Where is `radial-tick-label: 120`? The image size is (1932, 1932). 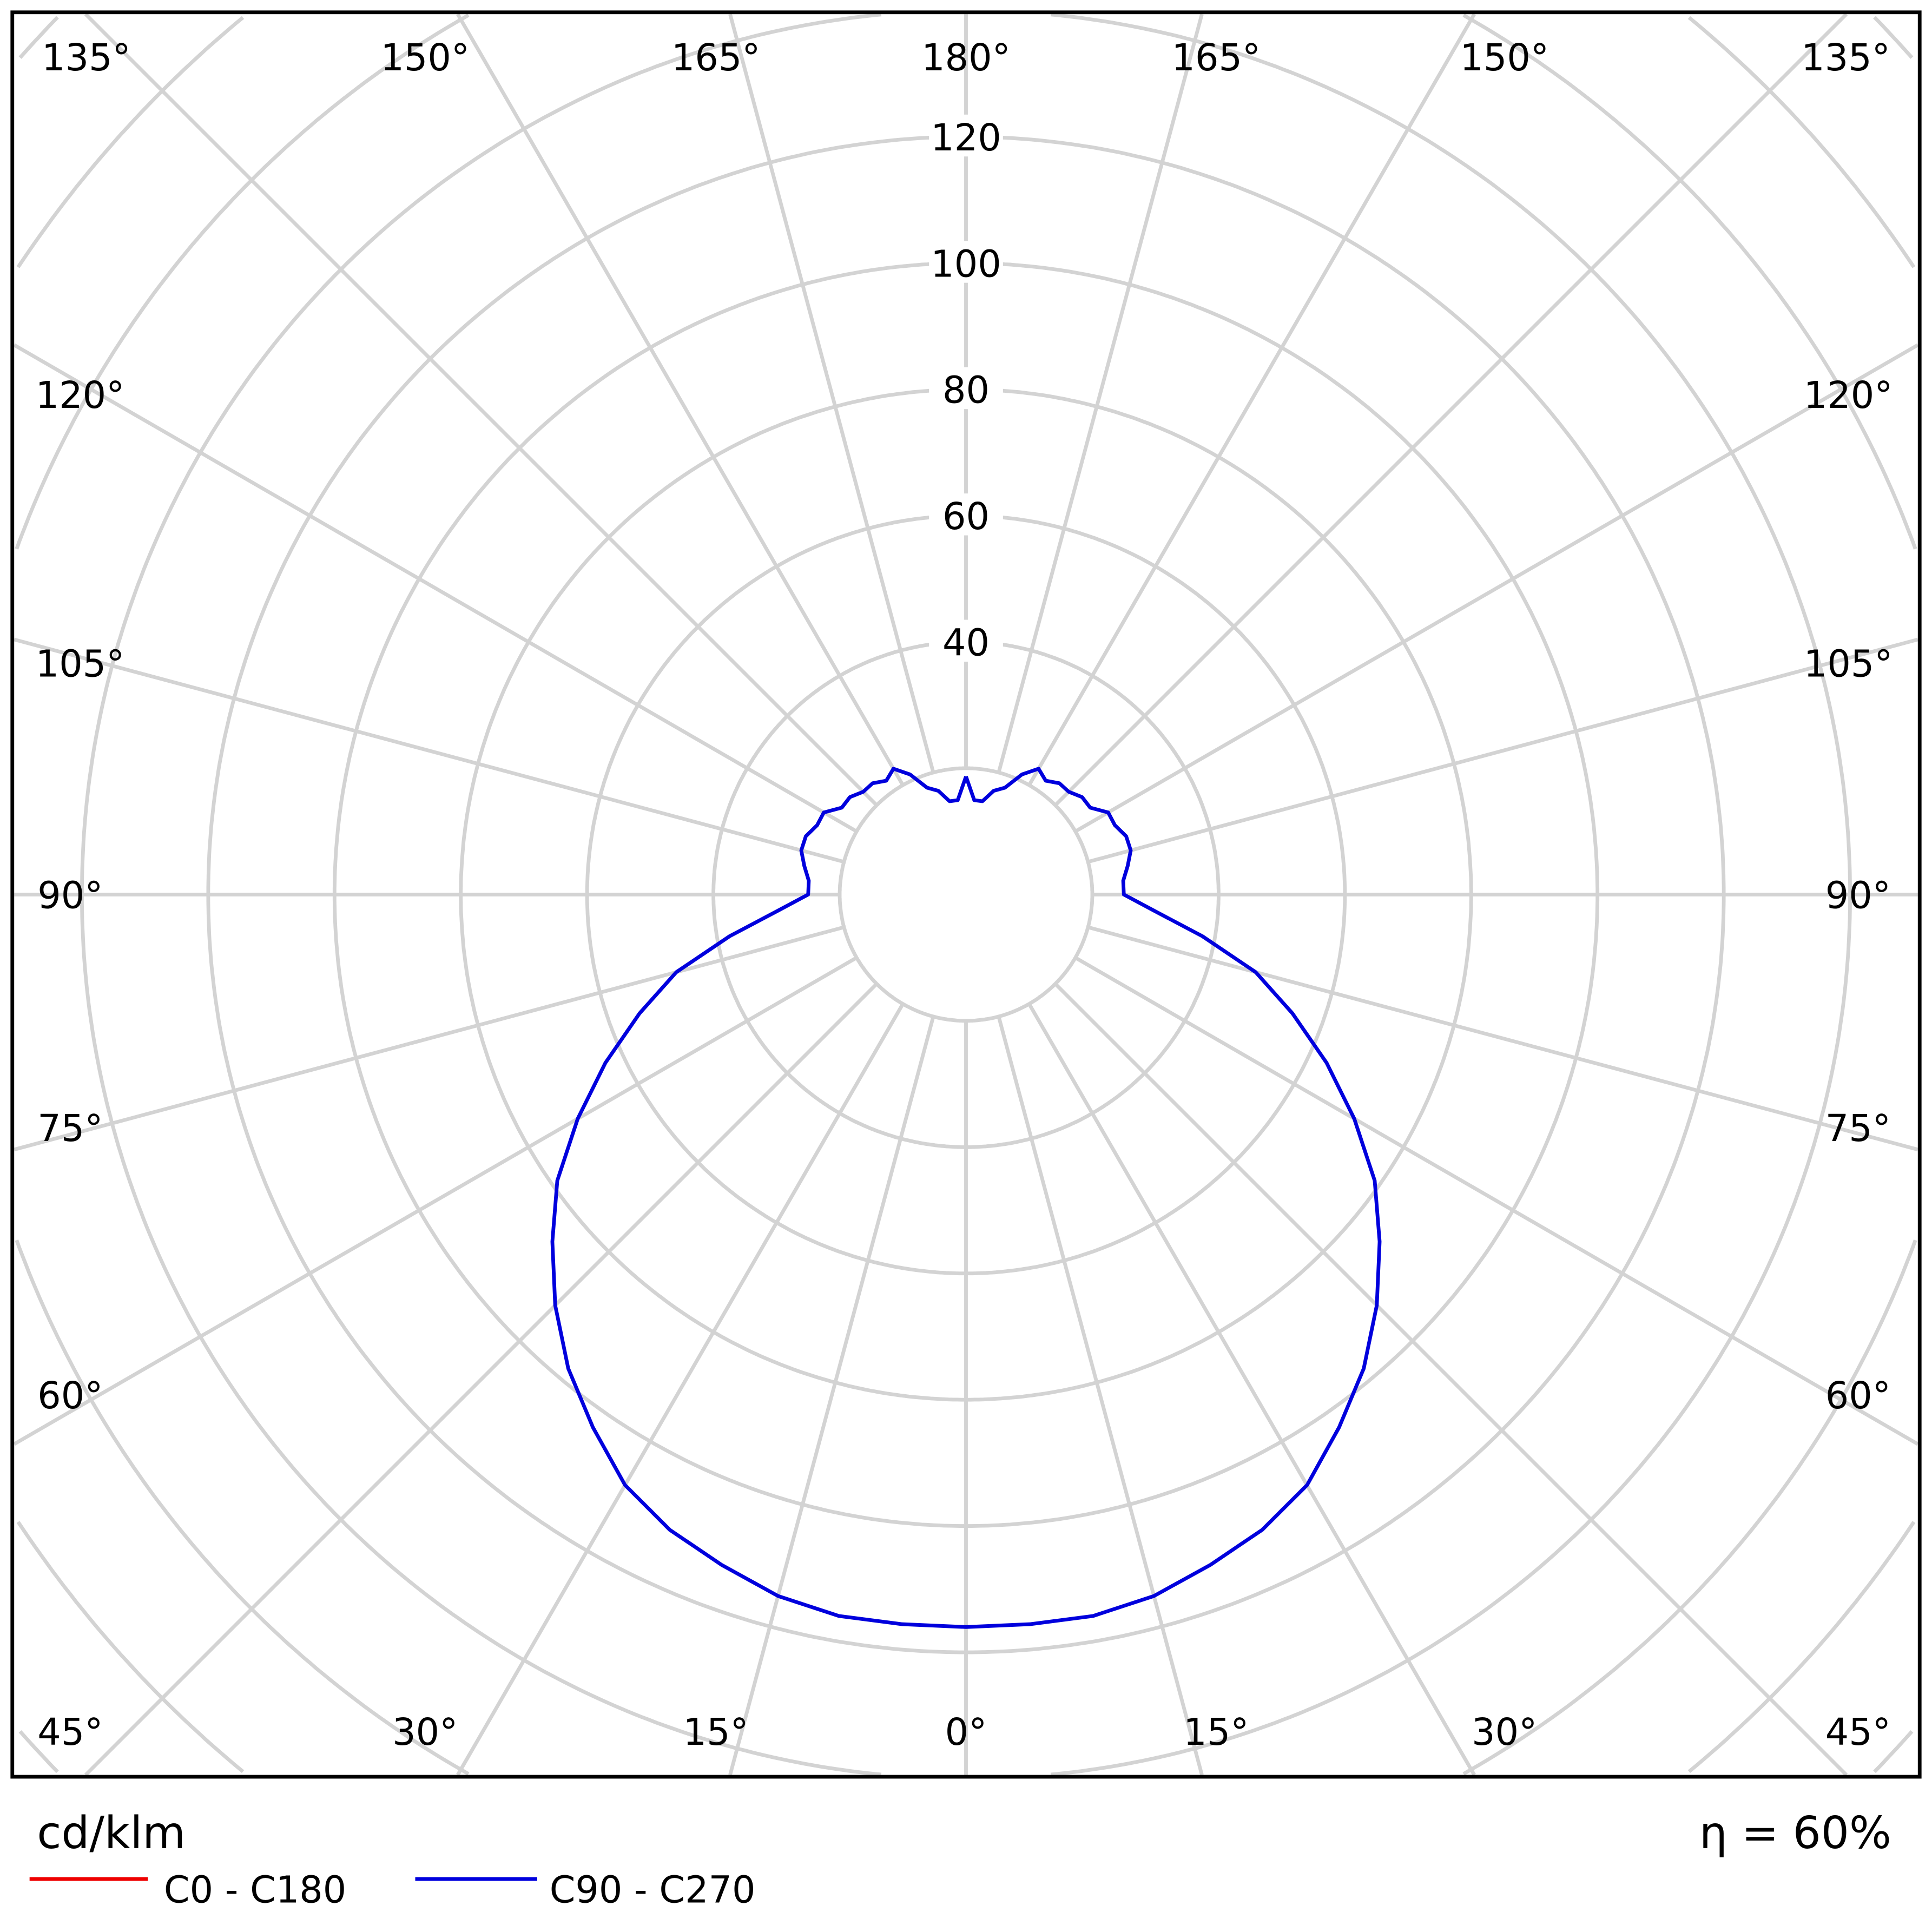
radial-tick-label: 120 is located at coordinates (966, 138).